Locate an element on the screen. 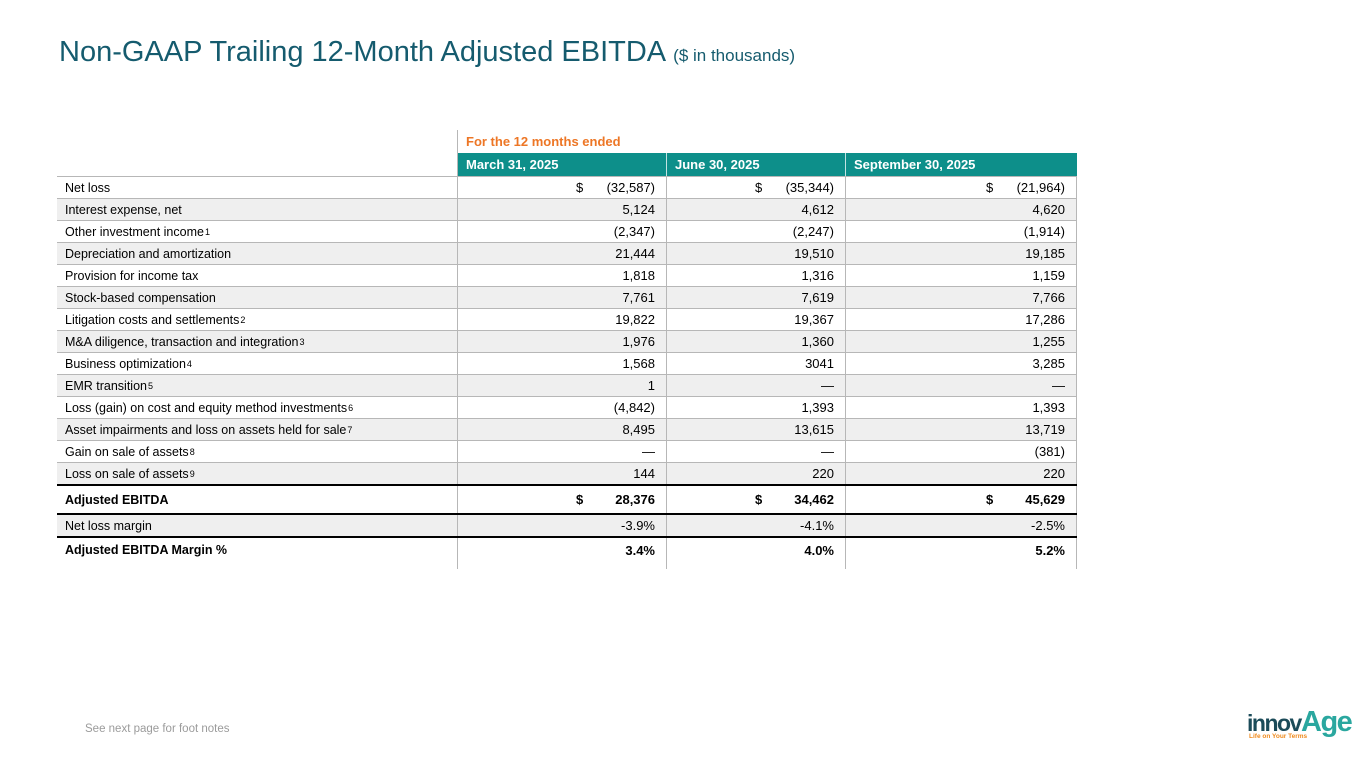 The height and width of the screenshot is (768, 1365). value-cell: 4,620 is located at coordinates (961, 209).